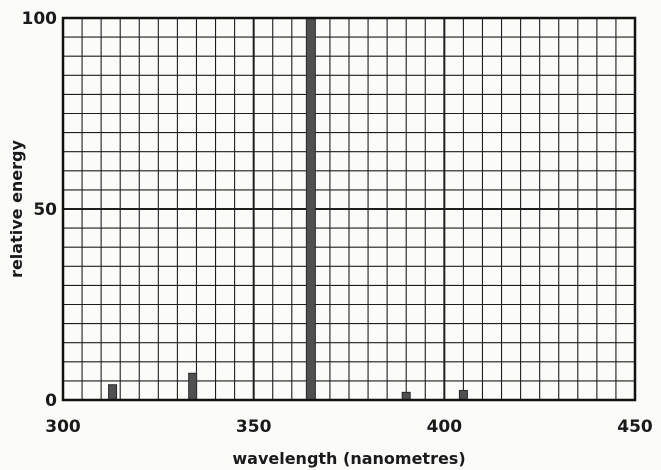 The height and width of the screenshot is (470, 661). I want to click on x-tick-label: 450, so click(635, 427).